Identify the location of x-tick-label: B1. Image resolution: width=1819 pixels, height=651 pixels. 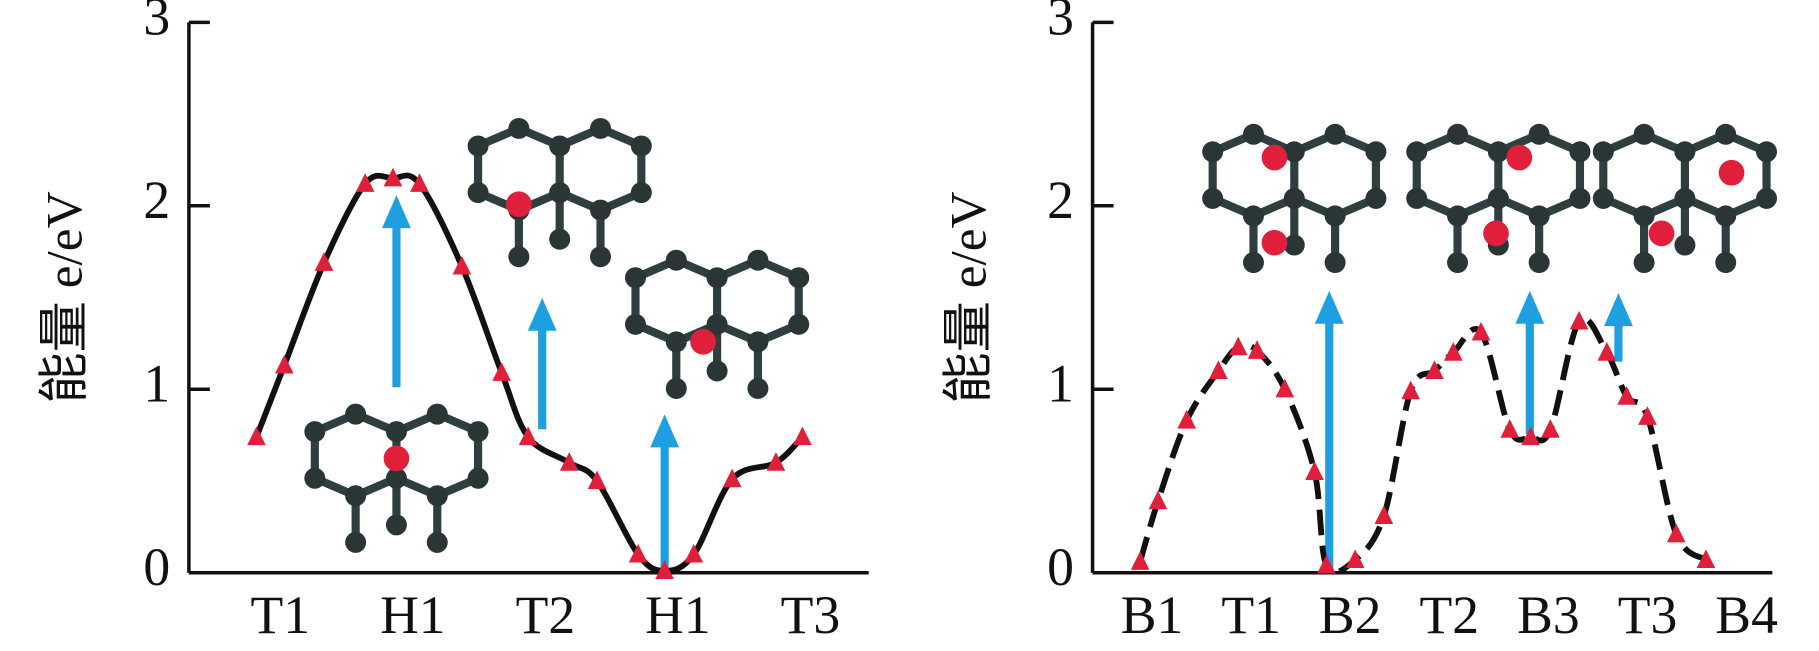
(1152, 615).